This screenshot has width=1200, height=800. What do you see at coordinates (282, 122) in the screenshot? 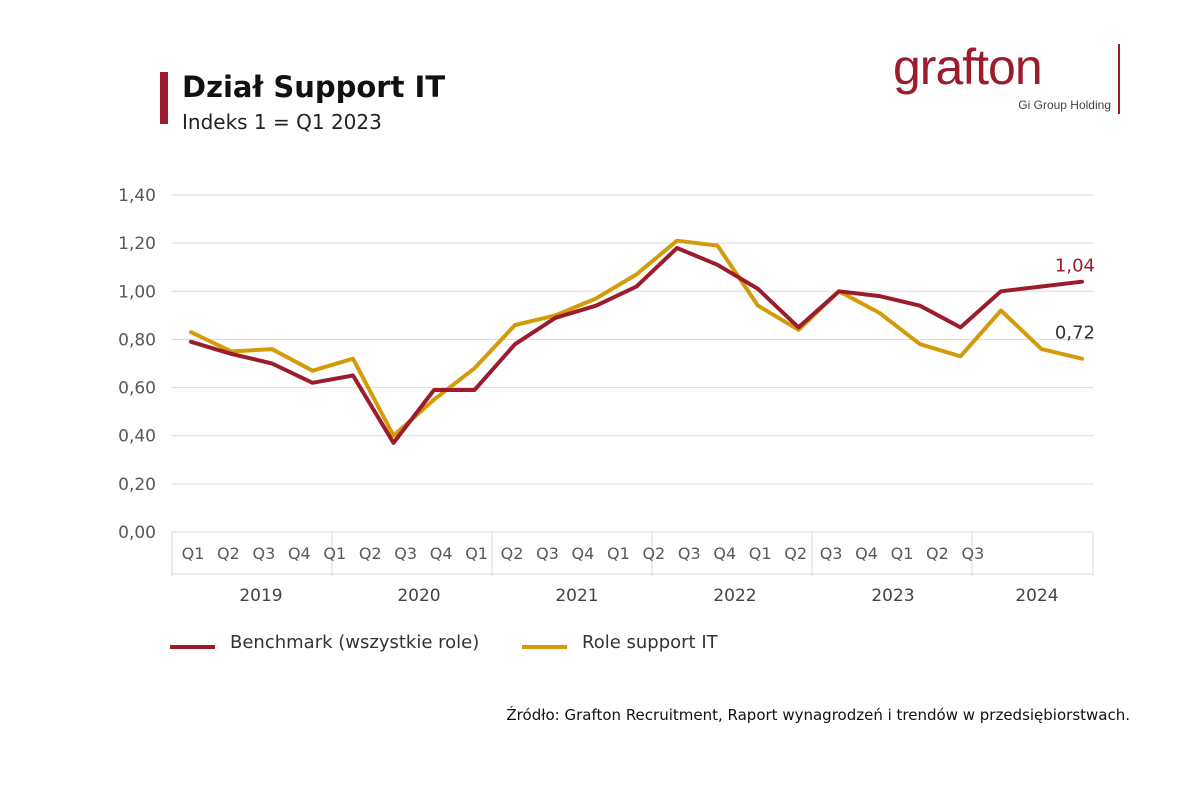
I see `page-subtitle: Indeks 1 = Q1 2023` at bounding box center [282, 122].